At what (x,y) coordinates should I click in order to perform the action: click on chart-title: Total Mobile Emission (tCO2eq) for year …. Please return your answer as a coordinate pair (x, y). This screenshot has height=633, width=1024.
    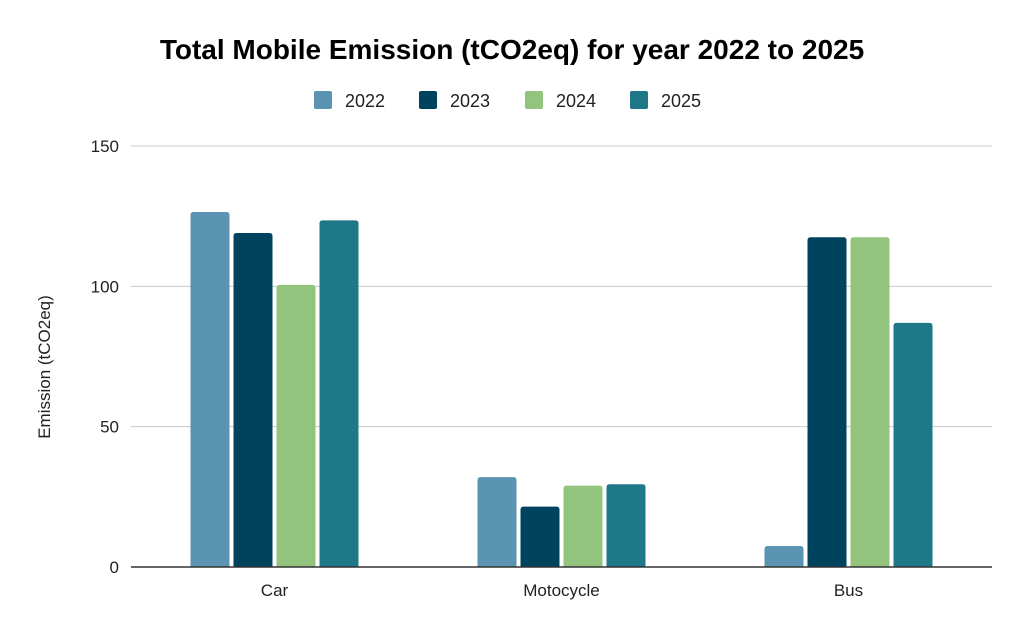
    Looking at the image, I should click on (512, 49).